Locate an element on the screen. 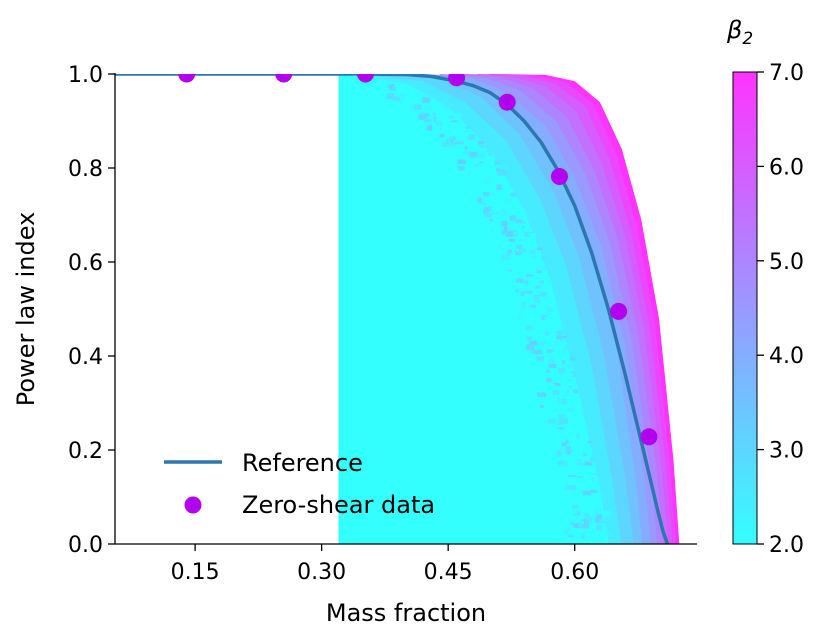  legend: Reference Zero-shear data is located at coordinates (299, 484).